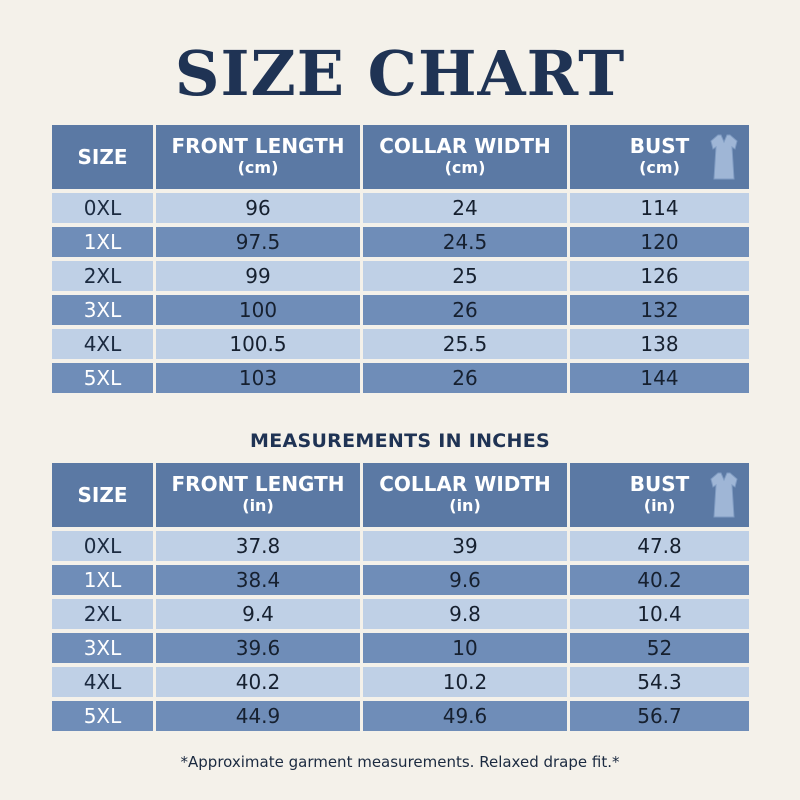  What do you see at coordinates (466, 614) in the screenshot?
I see `collar-width-cell: 9.8` at bounding box center [466, 614].